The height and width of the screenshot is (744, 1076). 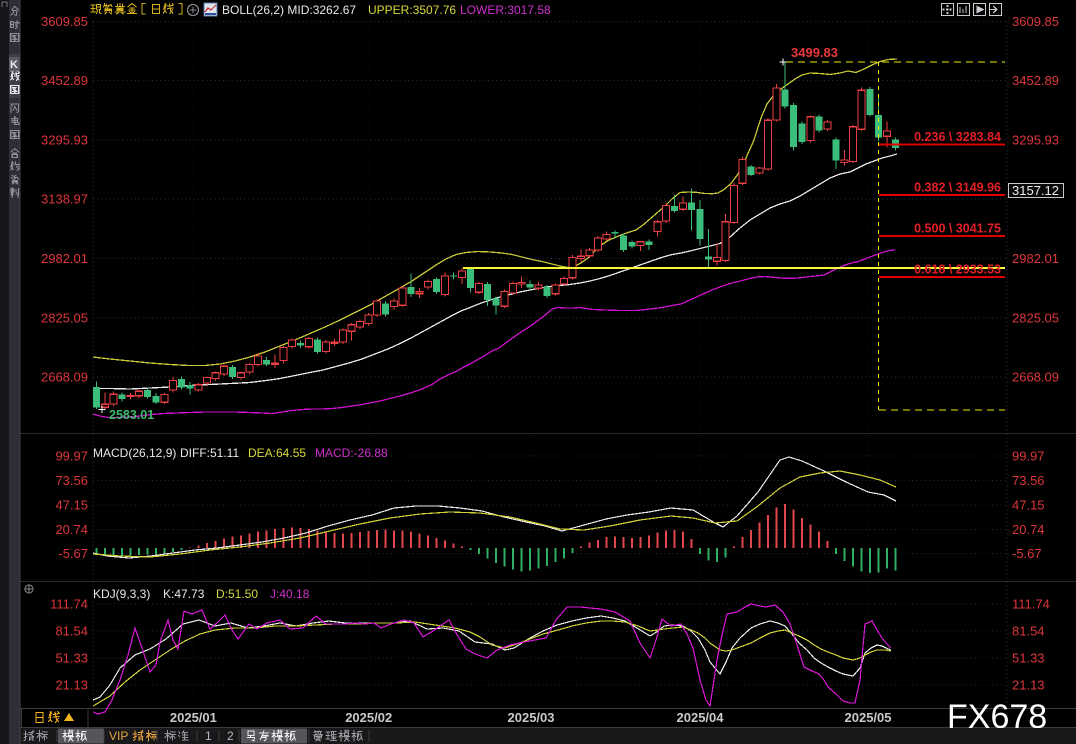 I want to click on svg-text: MACD(26,12,9), so click(x=134, y=453).